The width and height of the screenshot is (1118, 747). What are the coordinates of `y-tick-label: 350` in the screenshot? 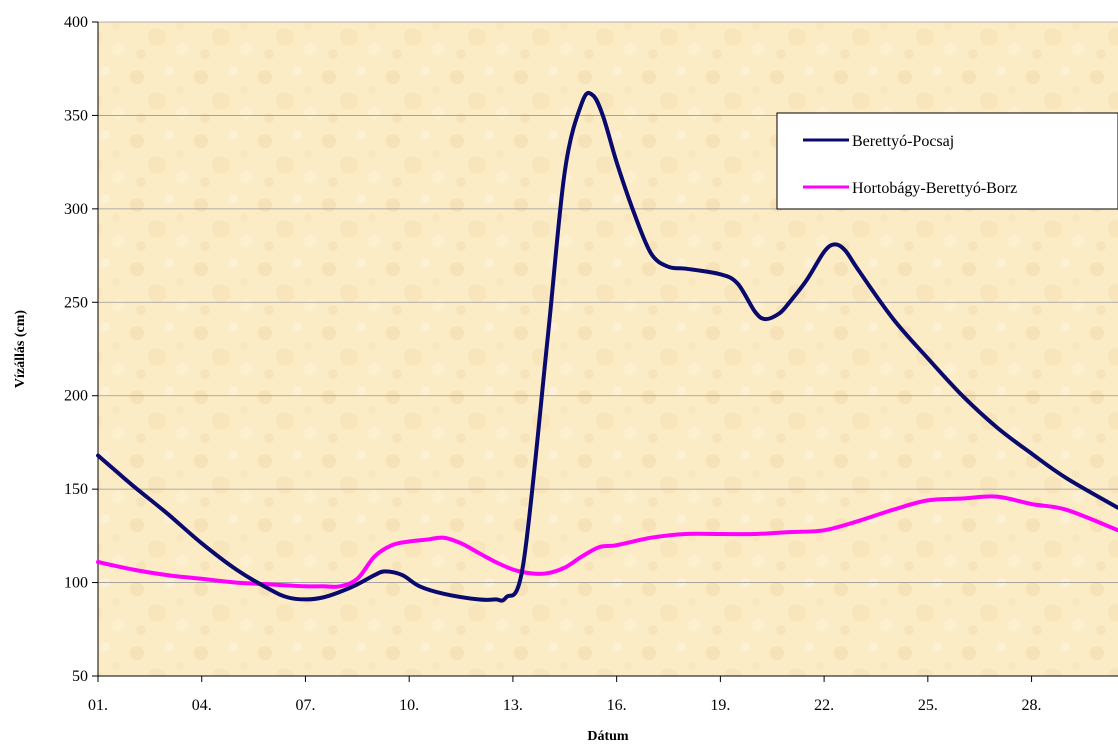 It's located at (76, 115).